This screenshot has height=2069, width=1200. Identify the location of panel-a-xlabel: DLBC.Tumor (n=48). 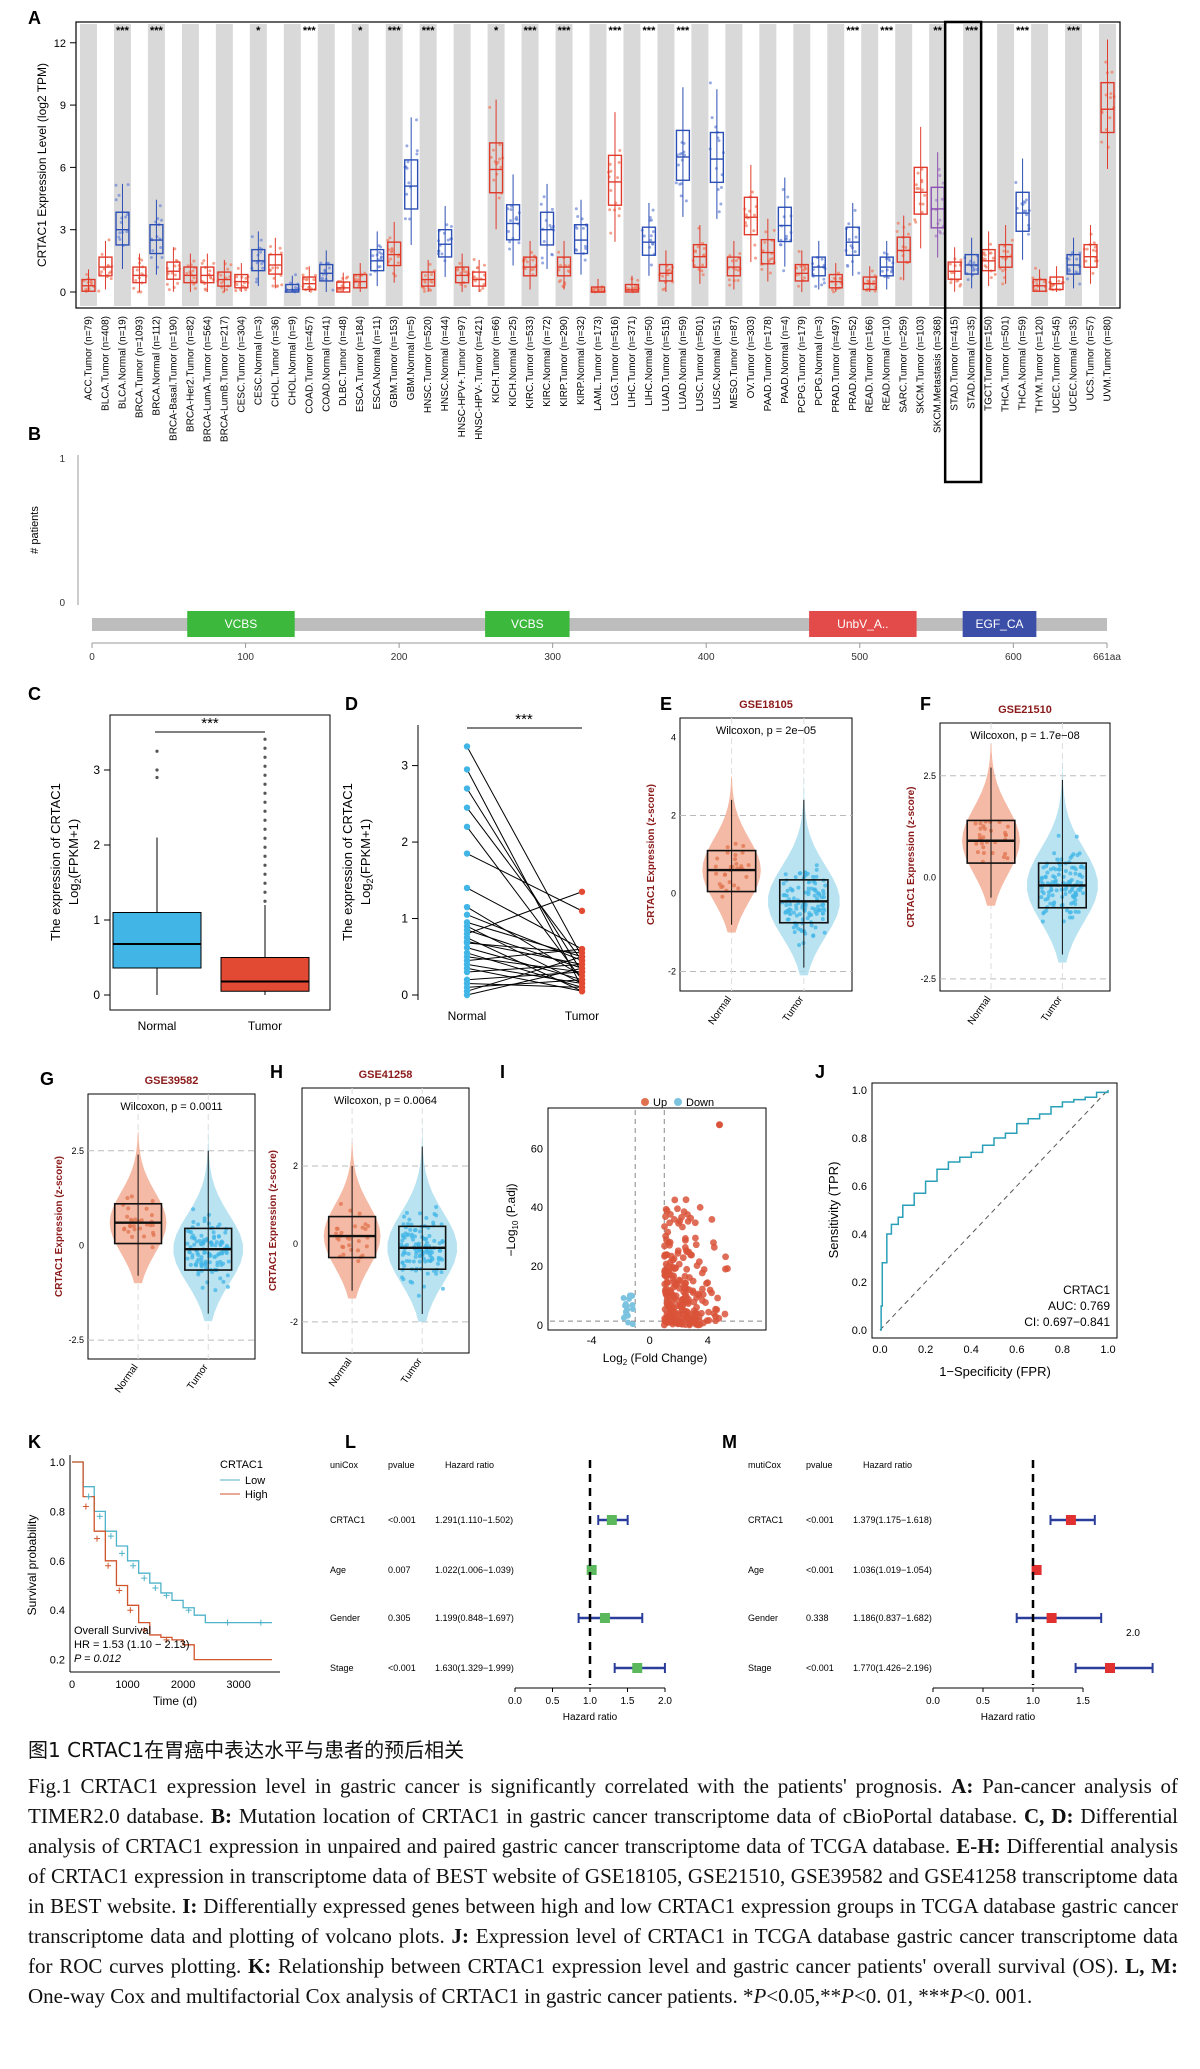
(343, 361).